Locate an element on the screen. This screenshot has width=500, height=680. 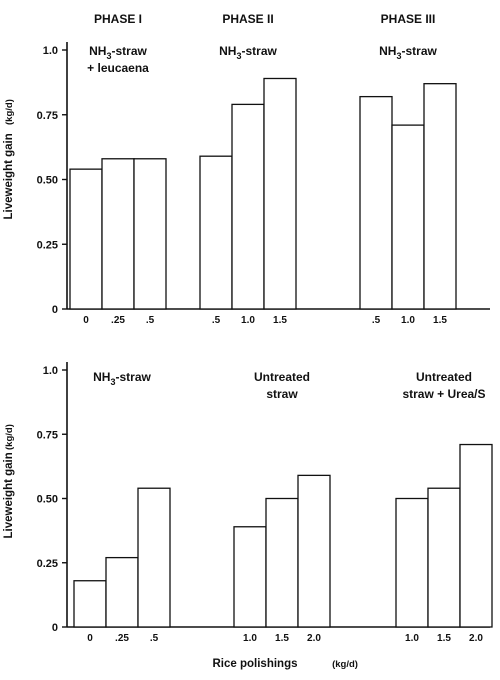
treatment-label-line2: + leucaena is located at coordinates (118, 68).